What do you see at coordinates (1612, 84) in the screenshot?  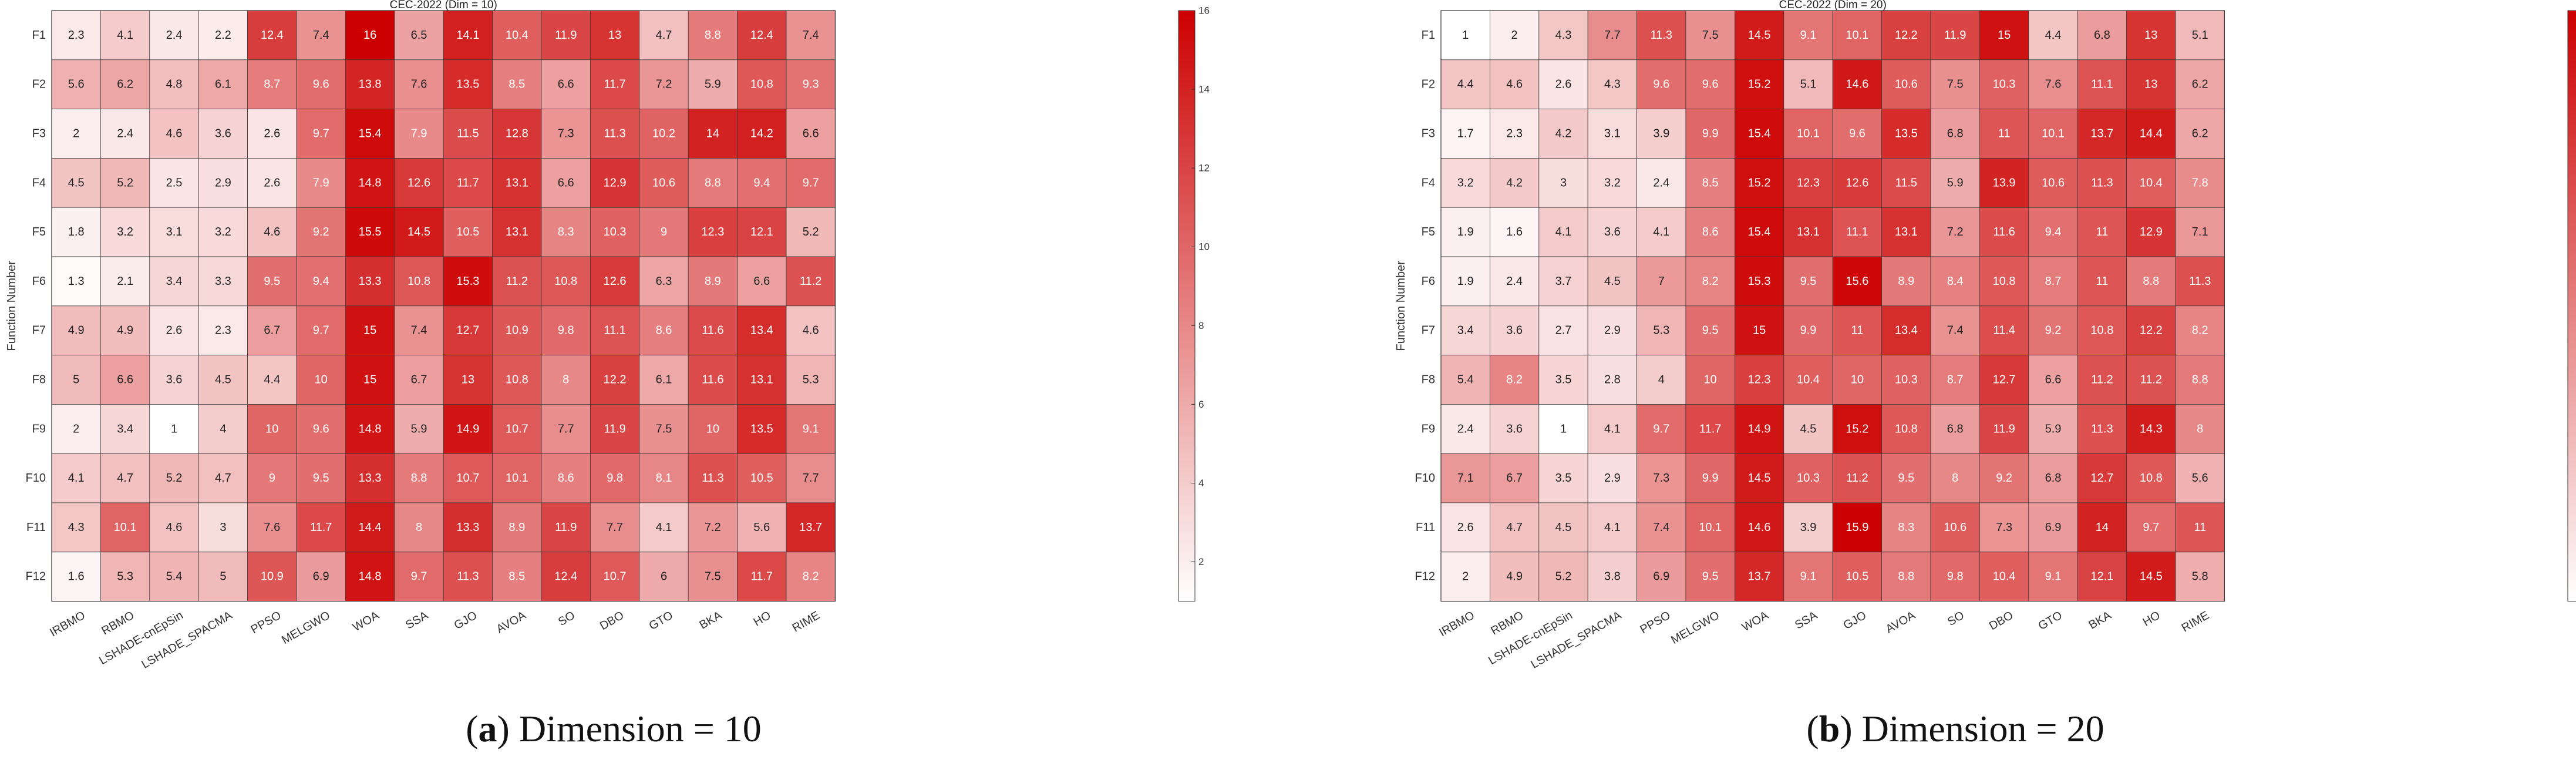 I see `cell-label: 4.3` at bounding box center [1612, 84].